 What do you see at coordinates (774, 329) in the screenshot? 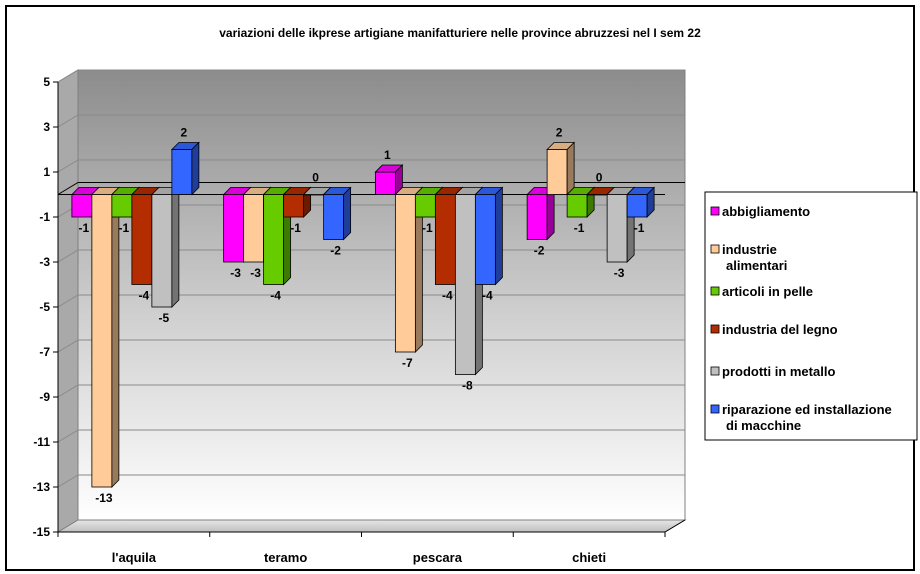
I see `legend-item: industria del legno` at bounding box center [774, 329].